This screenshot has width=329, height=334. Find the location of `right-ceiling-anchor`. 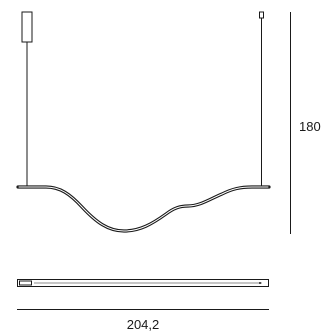

right-ceiling-anchor is located at coordinates (261, 15).